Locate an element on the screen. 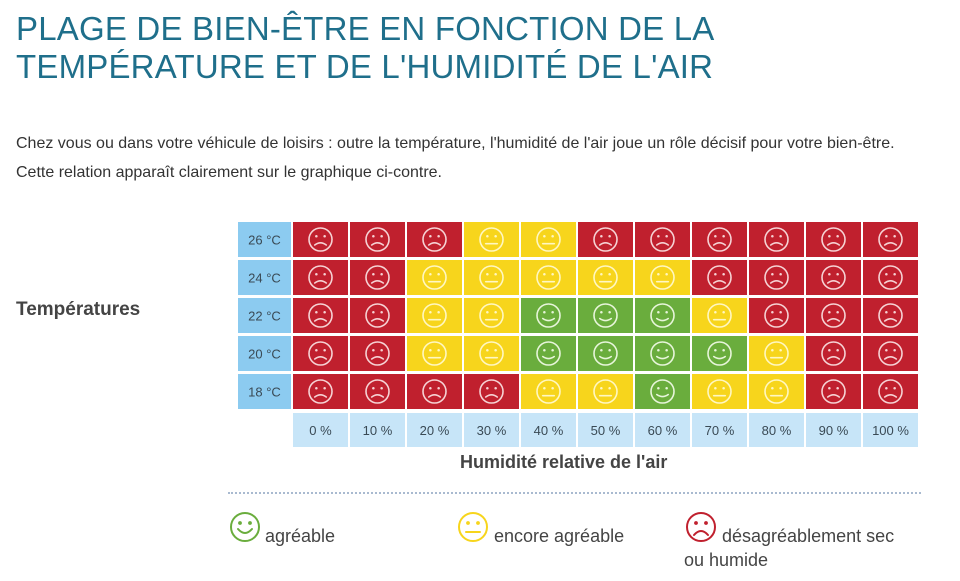  humidity-tick-label: 70 % is located at coordinates (720, 430).